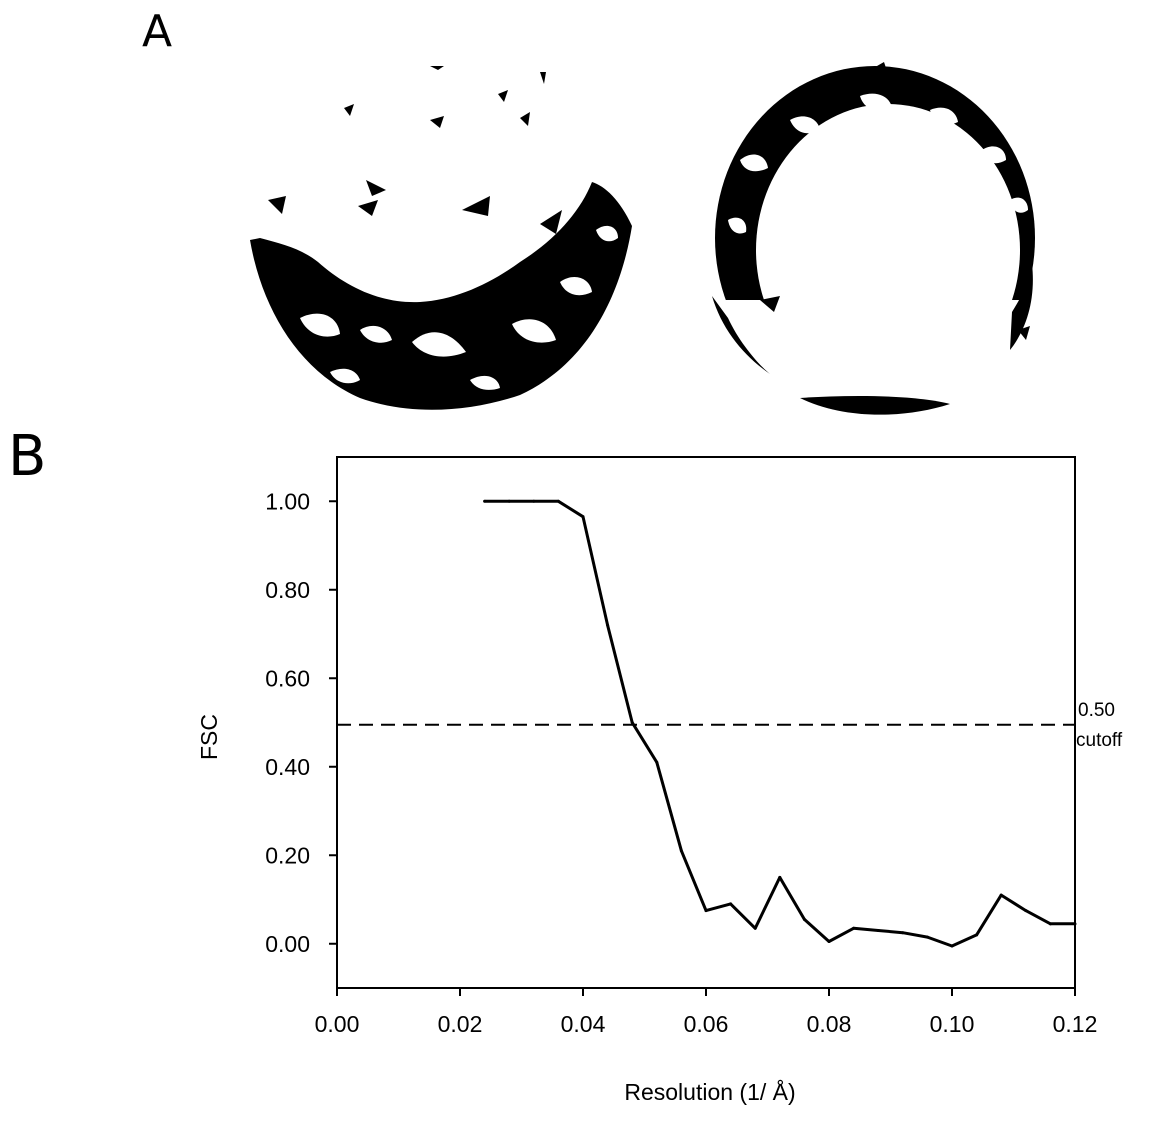 The image size is (1154, 1121). What do you see at coordinates (287, 678) in the screenshot?
I see `y-tick-label: 0.60` at bounding box center [287, 678].